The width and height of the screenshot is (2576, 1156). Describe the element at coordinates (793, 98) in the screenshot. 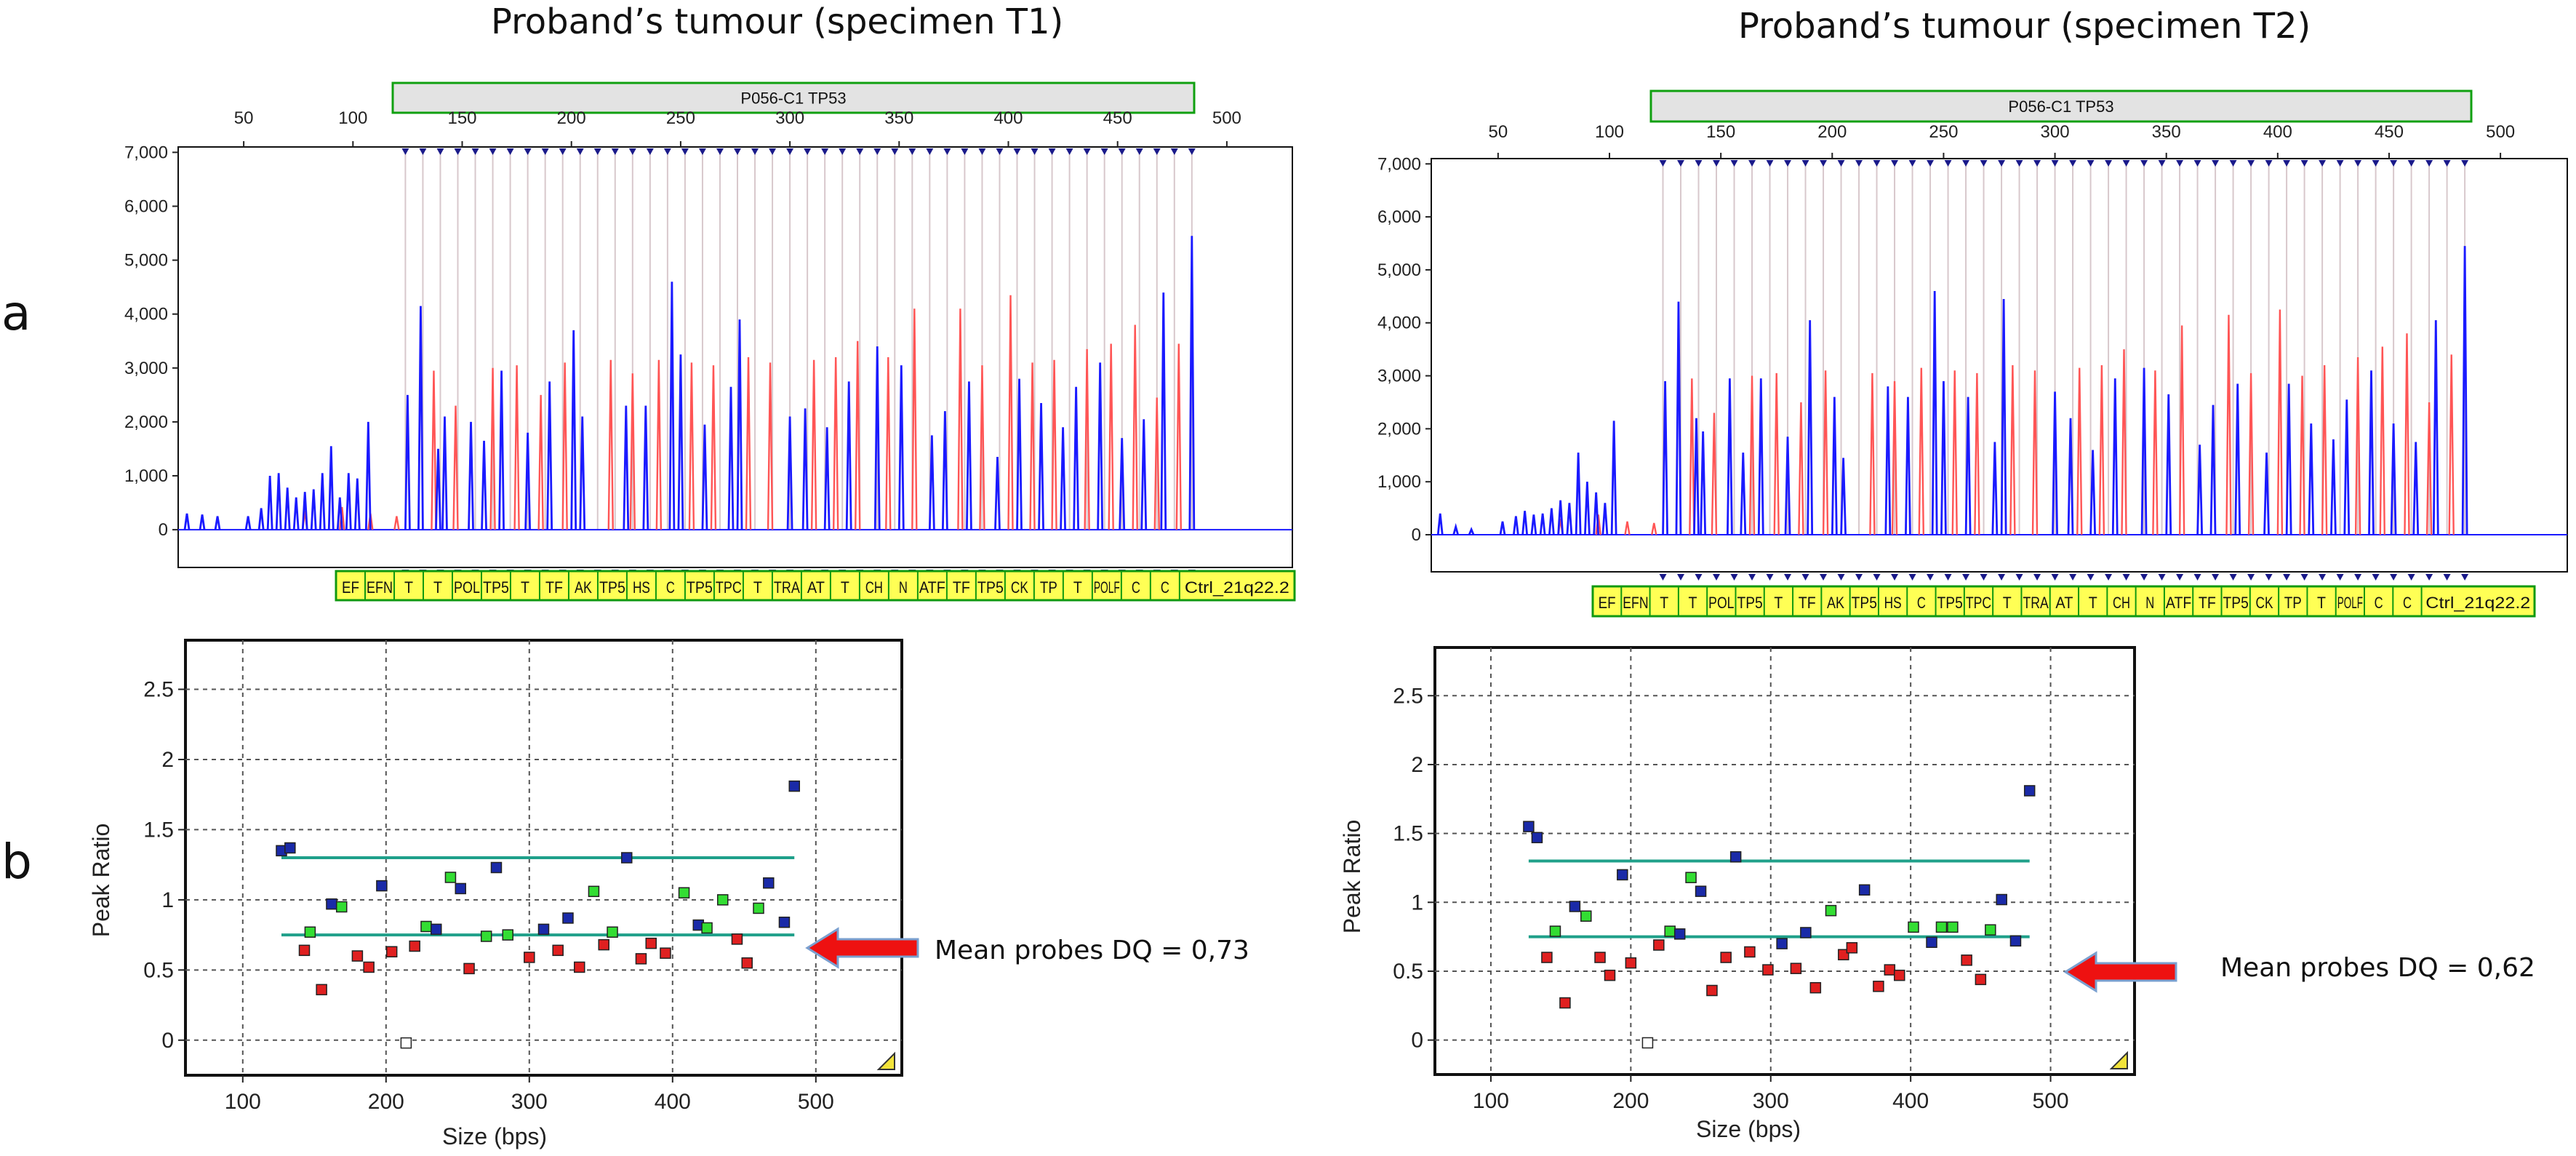

I see `header-label: P056-C1 TP53` at that location.